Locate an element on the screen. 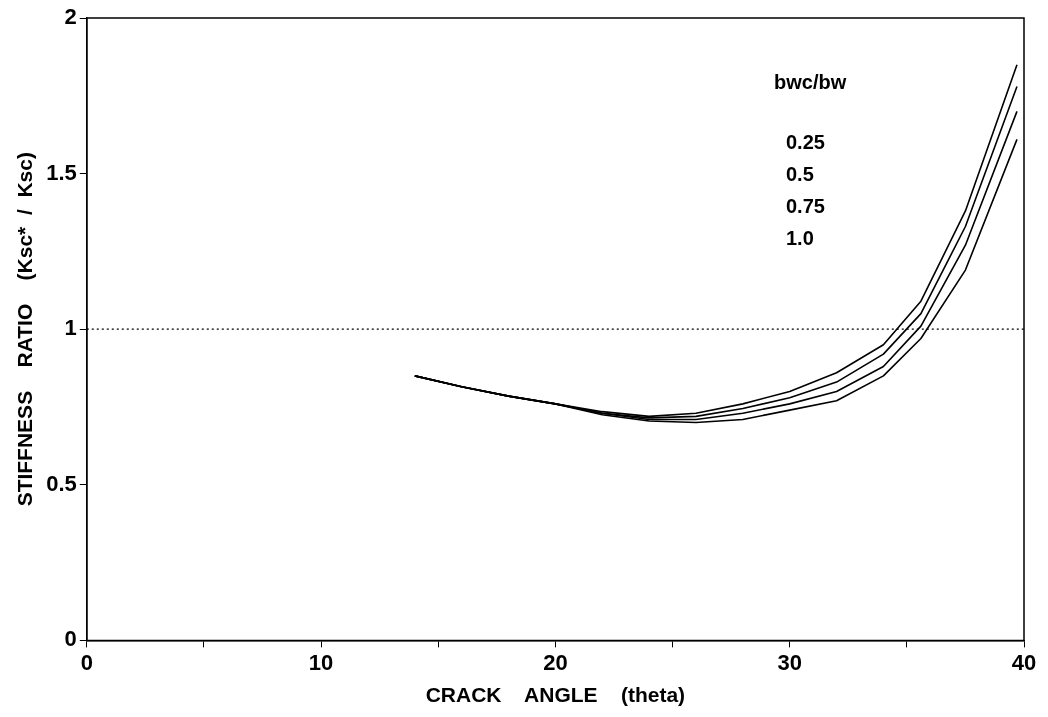  x-tick-label: 20 is located at coordinates (555, 662).